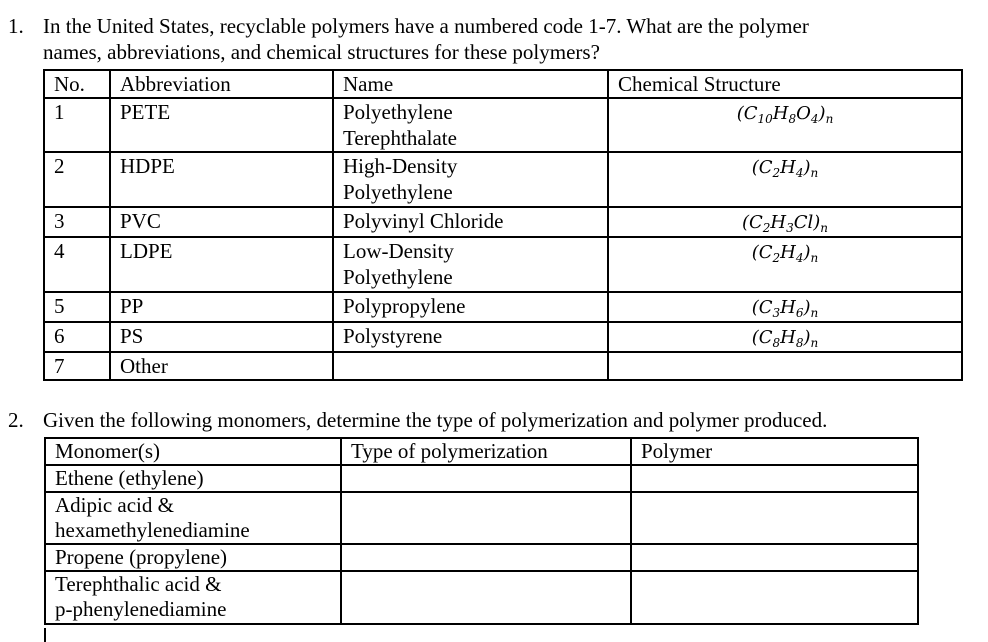 The width and height of the screenshot is (988, 642). I want to click on cell-line: Polystyrene, so click(393, 336).